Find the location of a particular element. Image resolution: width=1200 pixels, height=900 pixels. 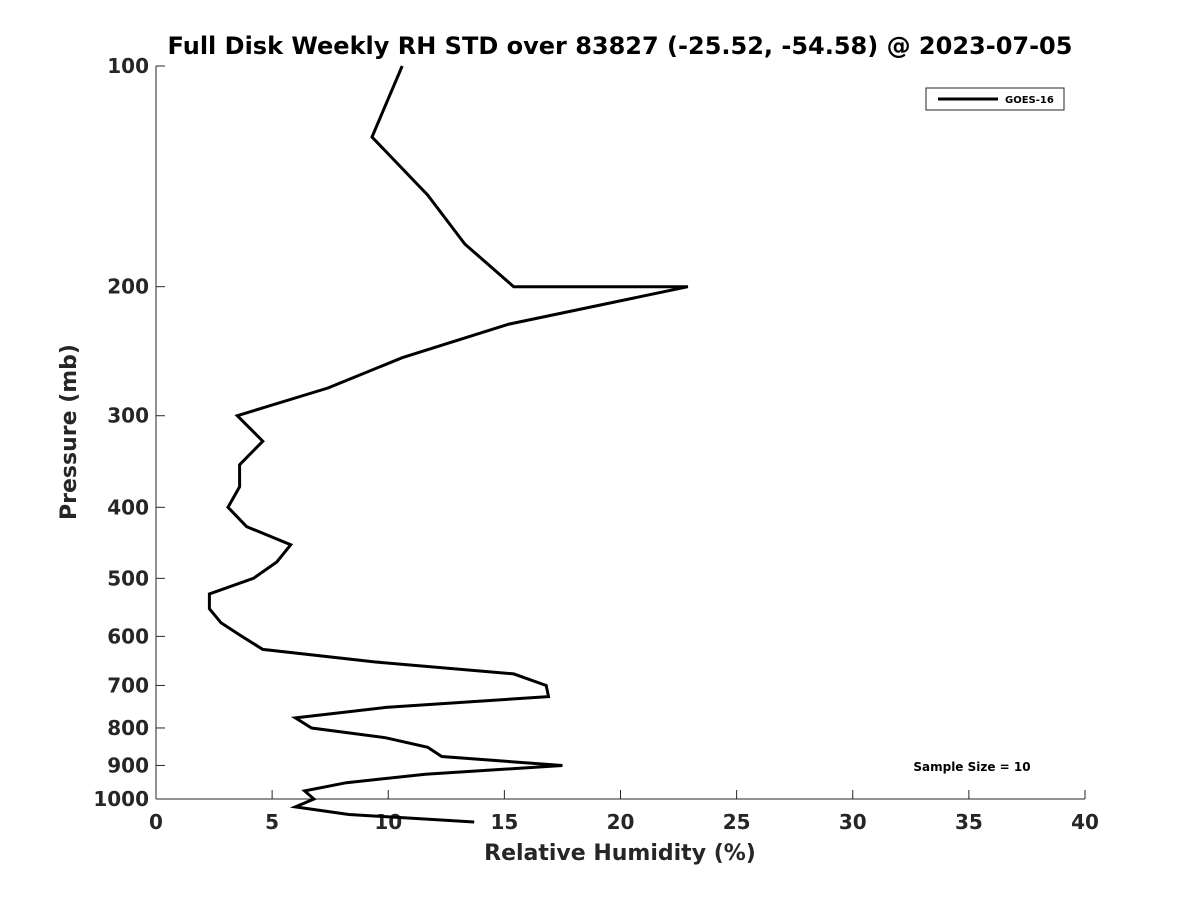

legend: GOES-16 is located at coordinates (995, 99).